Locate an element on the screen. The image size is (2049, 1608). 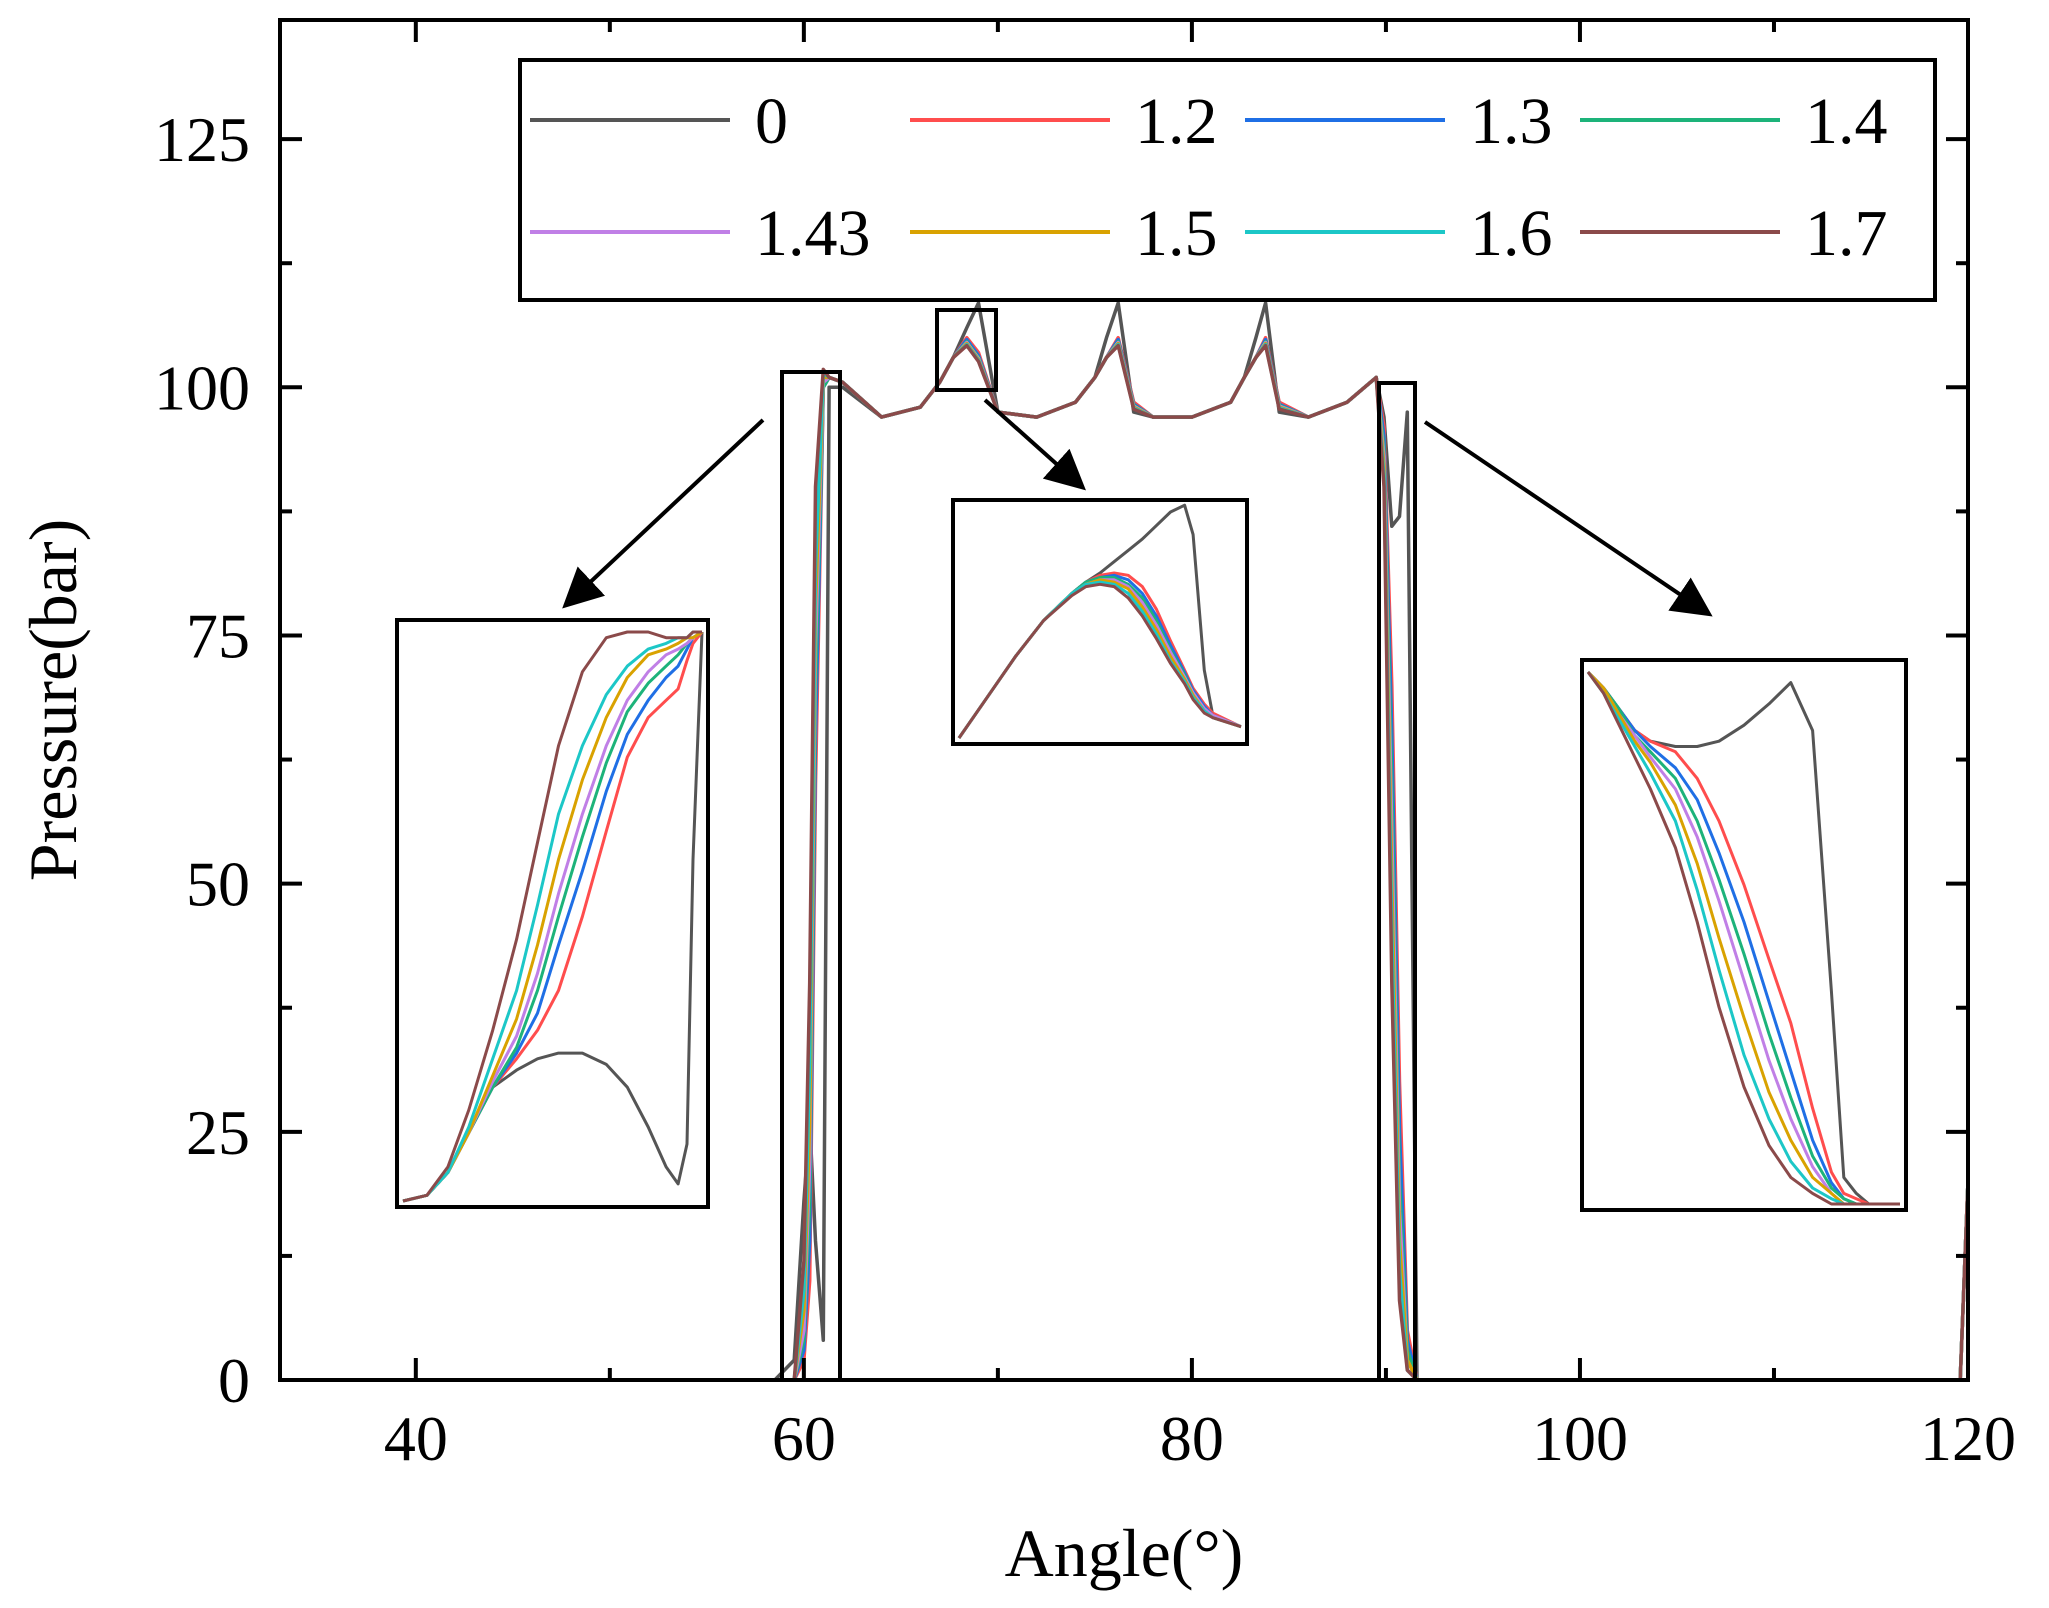
x-tick-label: 40 is located at coordinates (416, 1438).